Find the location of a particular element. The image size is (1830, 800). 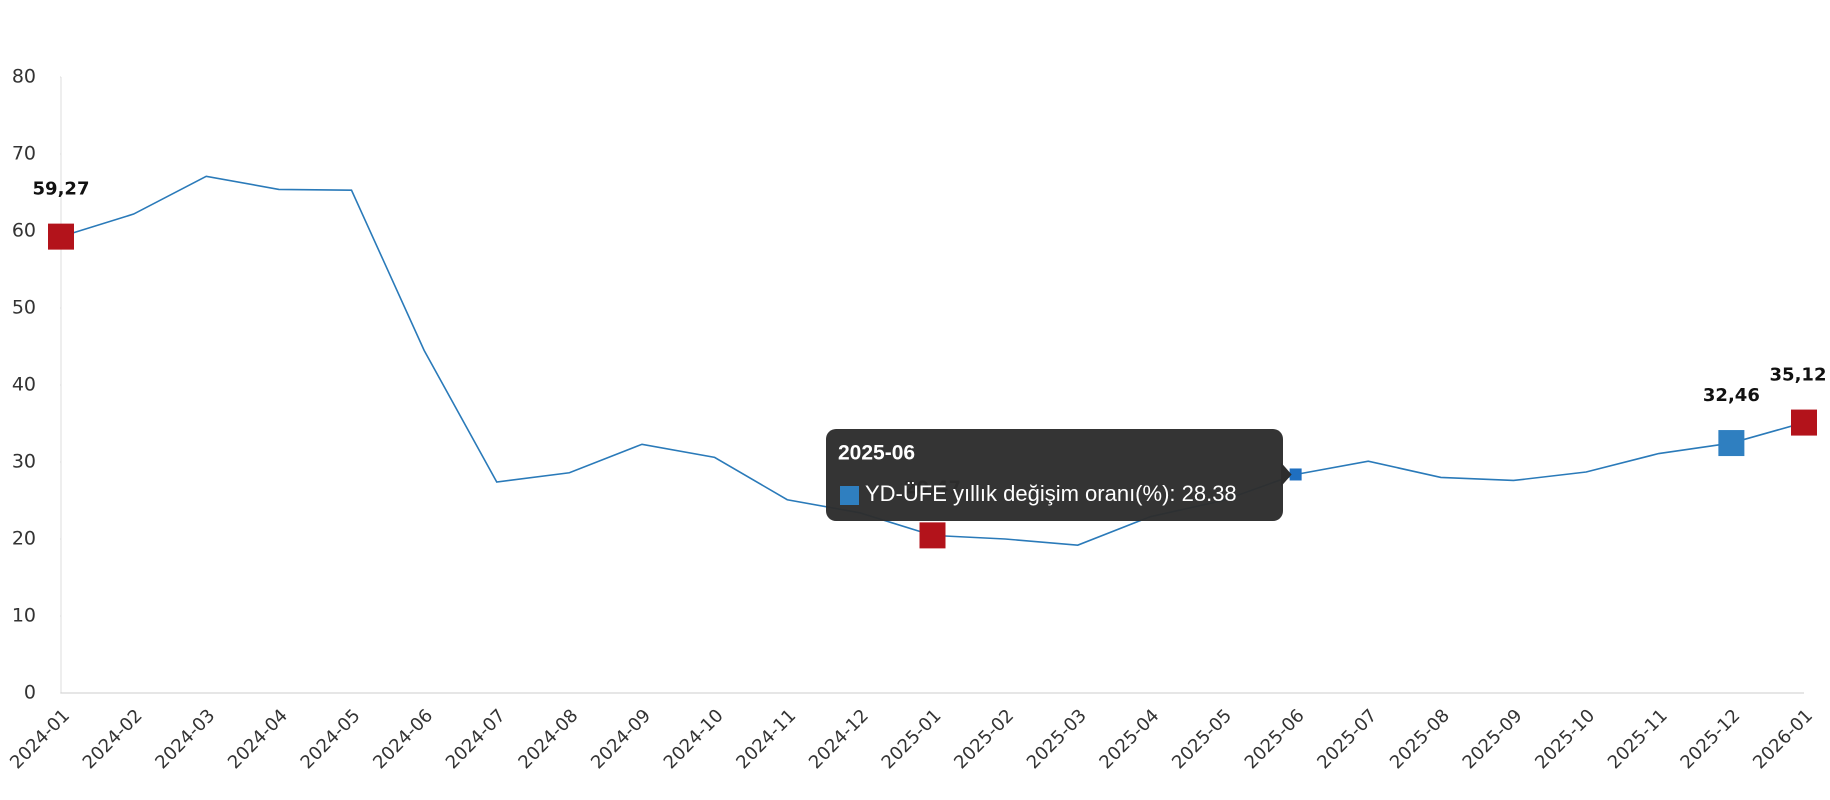

x-tick-label: 2025-12 is located at coordinates (1710, 739).